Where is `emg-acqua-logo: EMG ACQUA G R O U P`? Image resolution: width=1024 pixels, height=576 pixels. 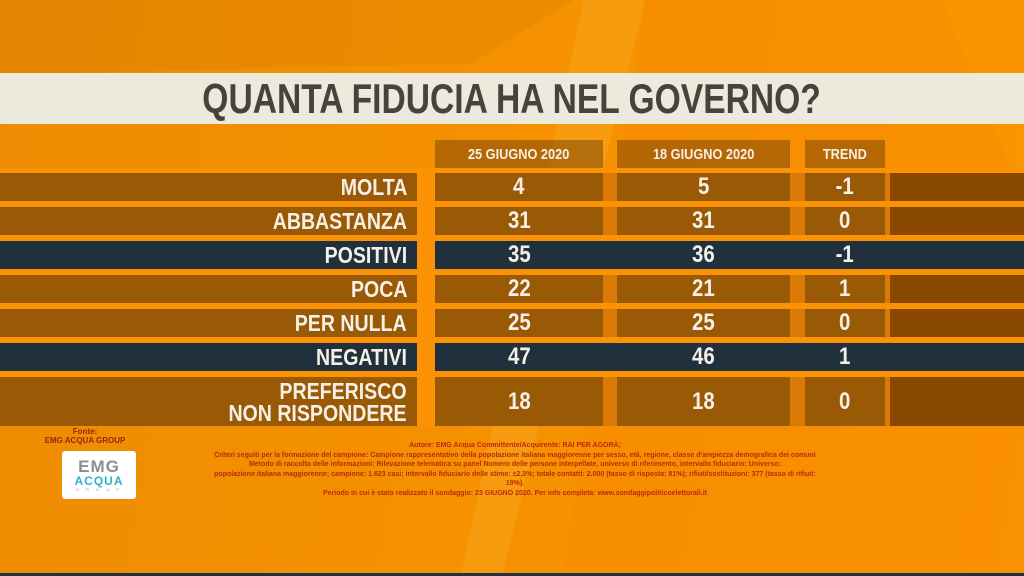 emg-acqua-logo: EMG ACQUA G R O U P is located at coordinates (99, 475).